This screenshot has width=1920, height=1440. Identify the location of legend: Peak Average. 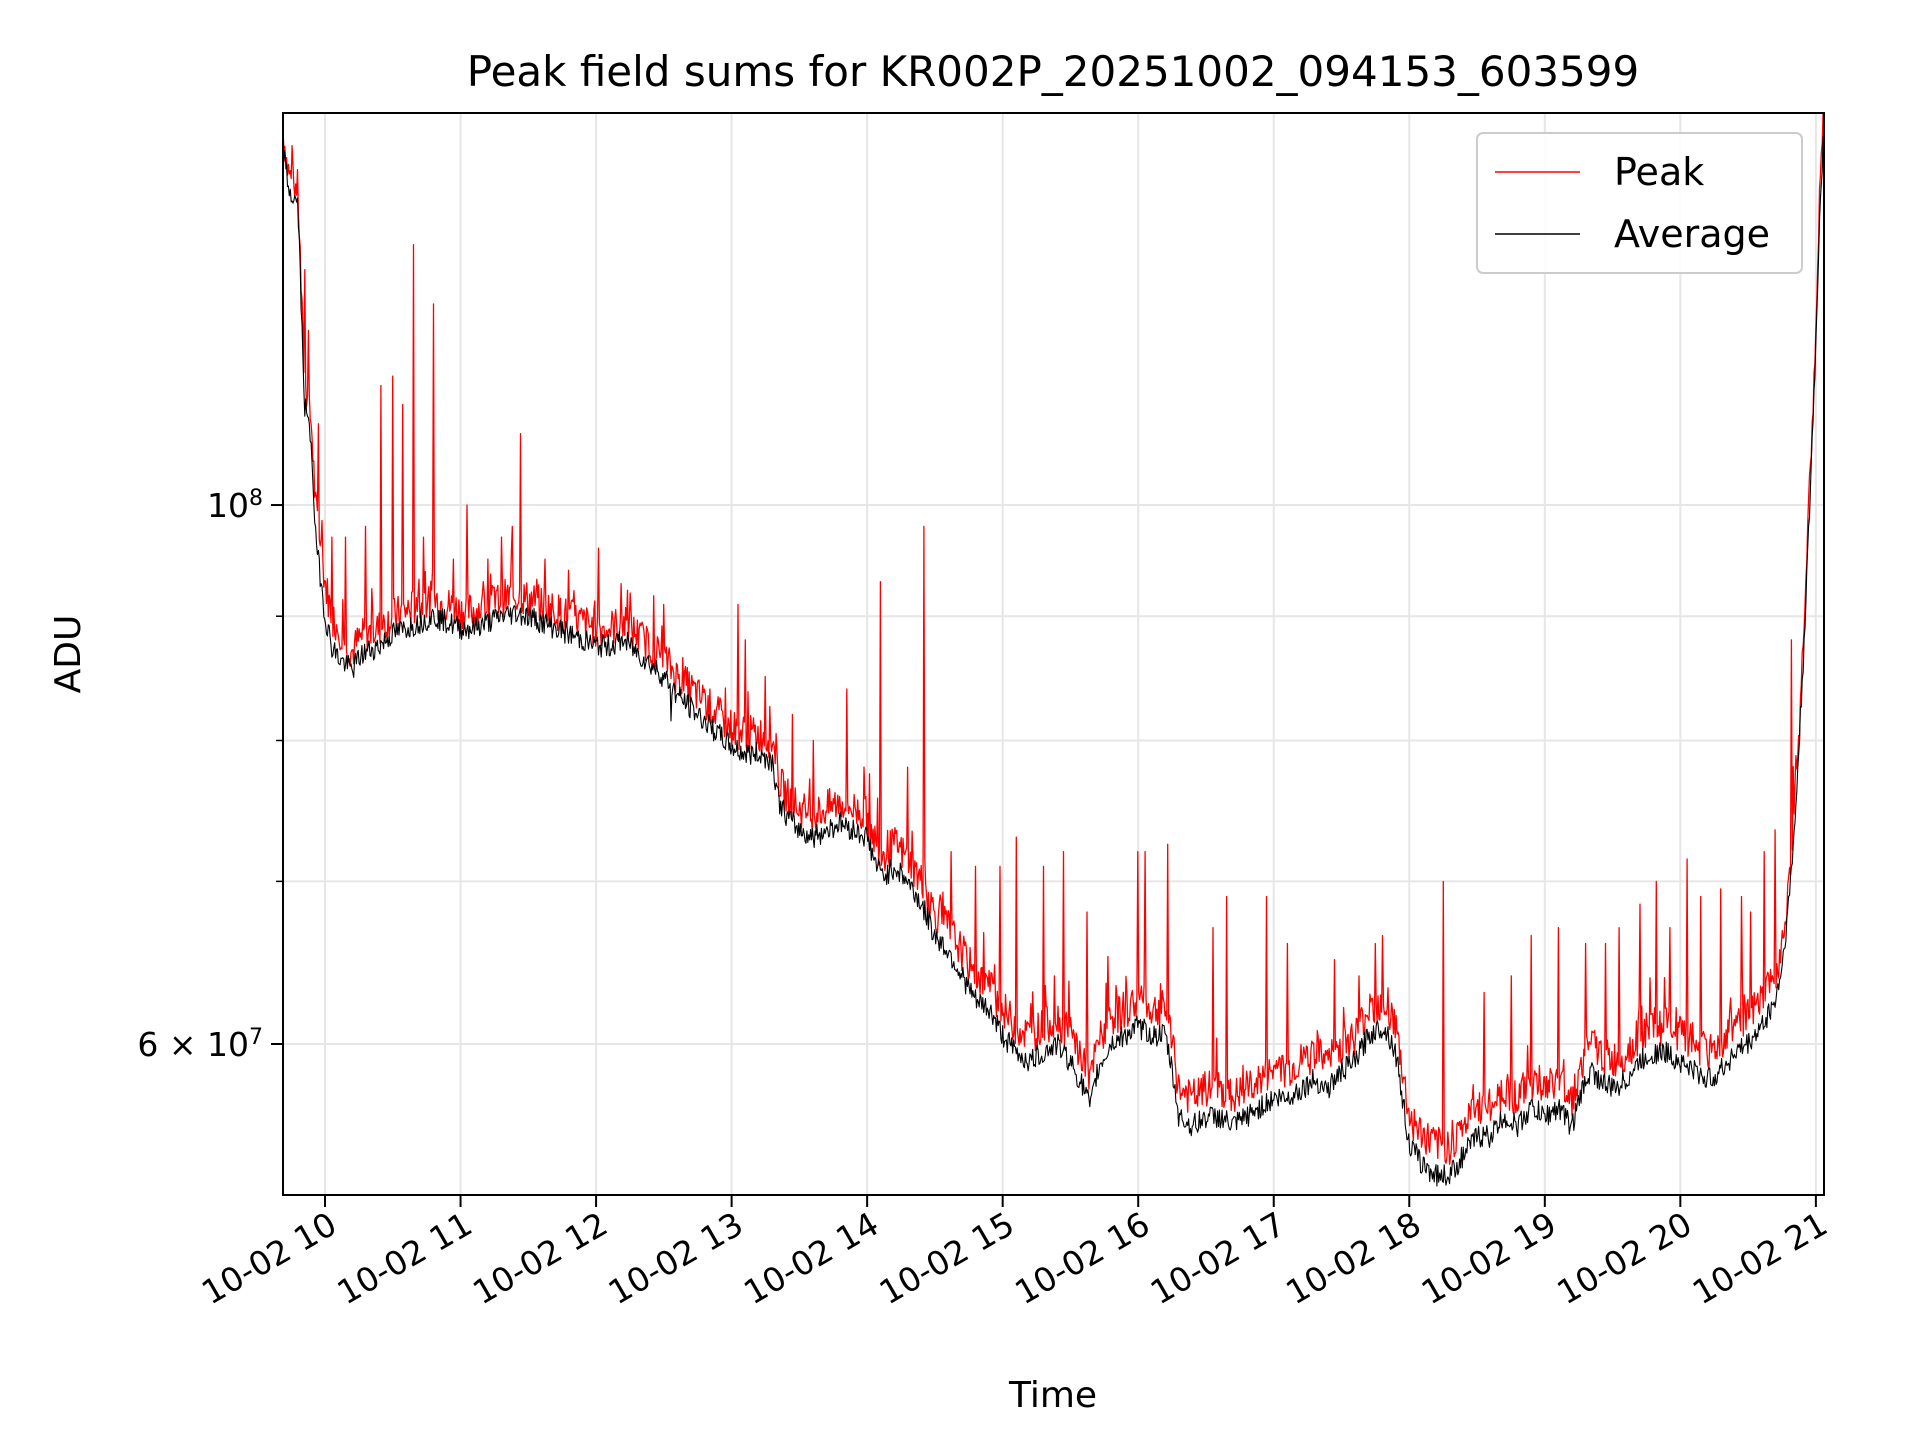
(1639, 203).